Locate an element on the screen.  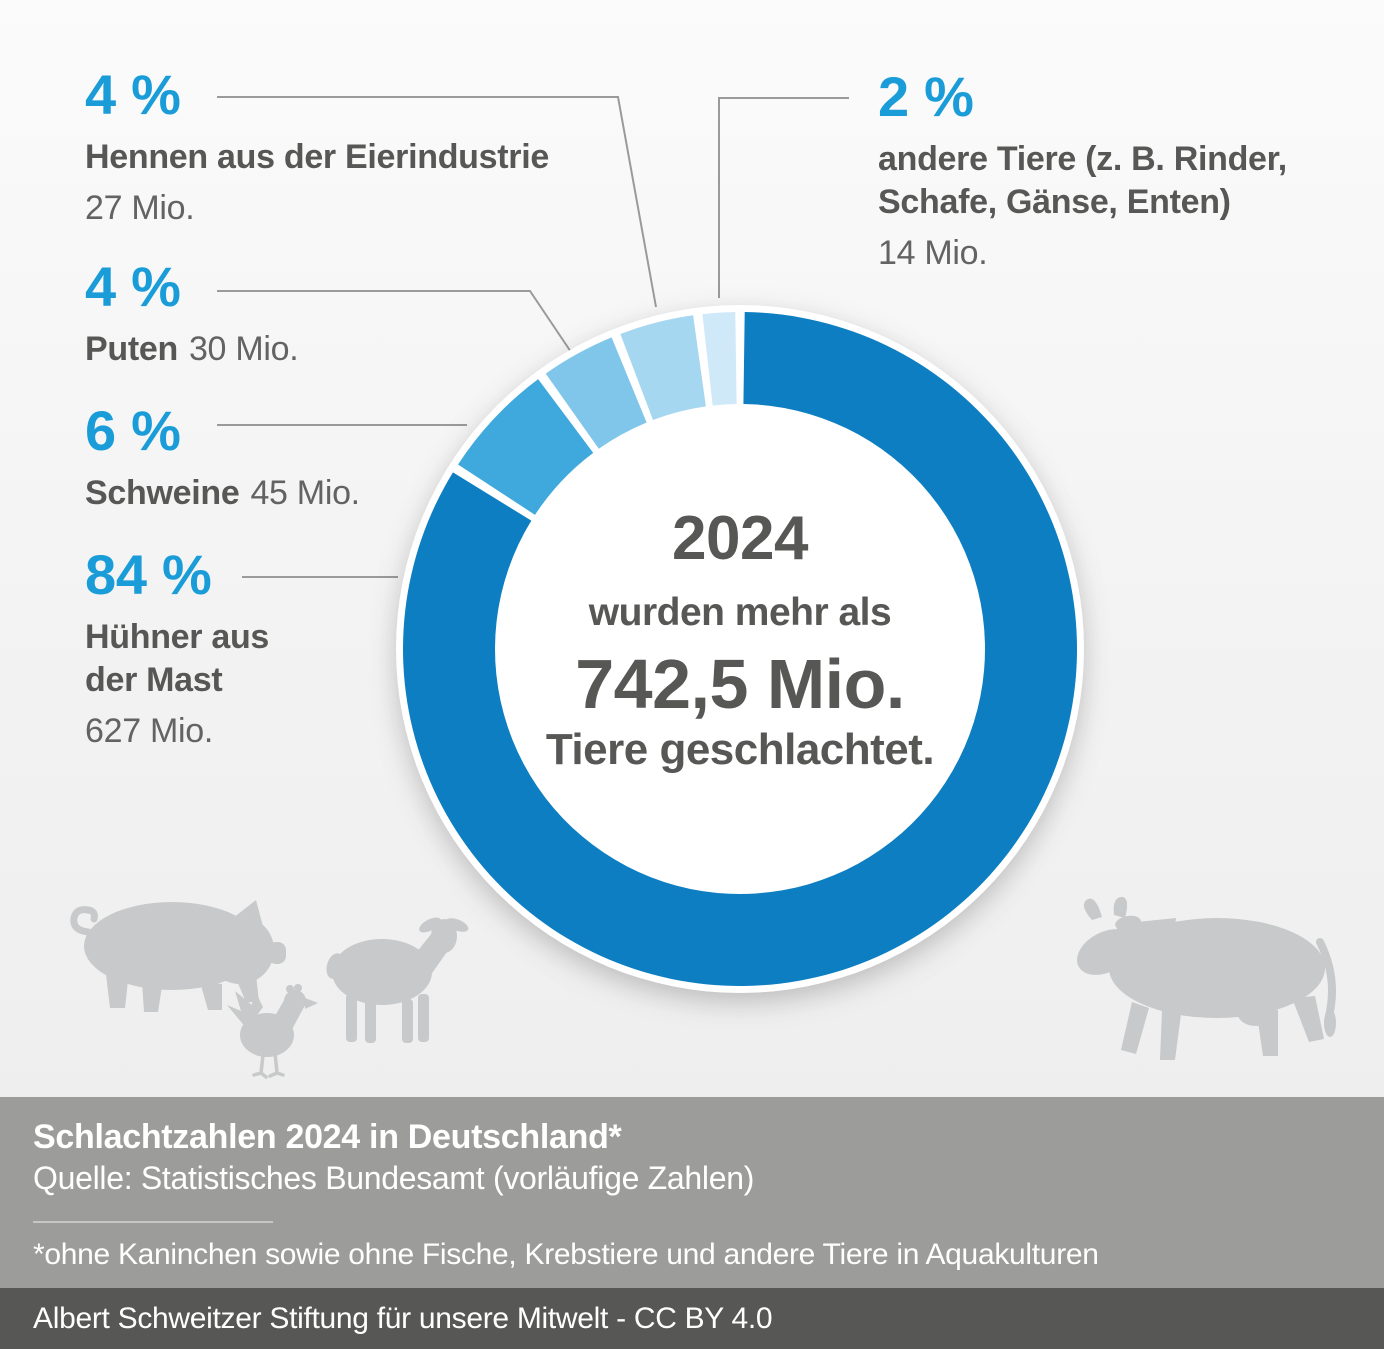
callout-mast-pct: 84 % is located at coordinates (148, 574).